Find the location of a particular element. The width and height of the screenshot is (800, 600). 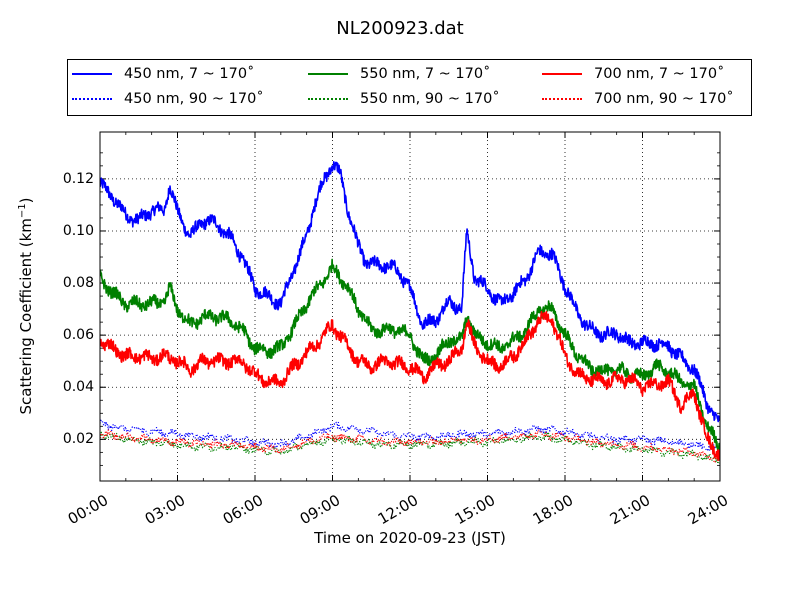

y-tick-label: 0.04 is located at coordinates (78, 387).